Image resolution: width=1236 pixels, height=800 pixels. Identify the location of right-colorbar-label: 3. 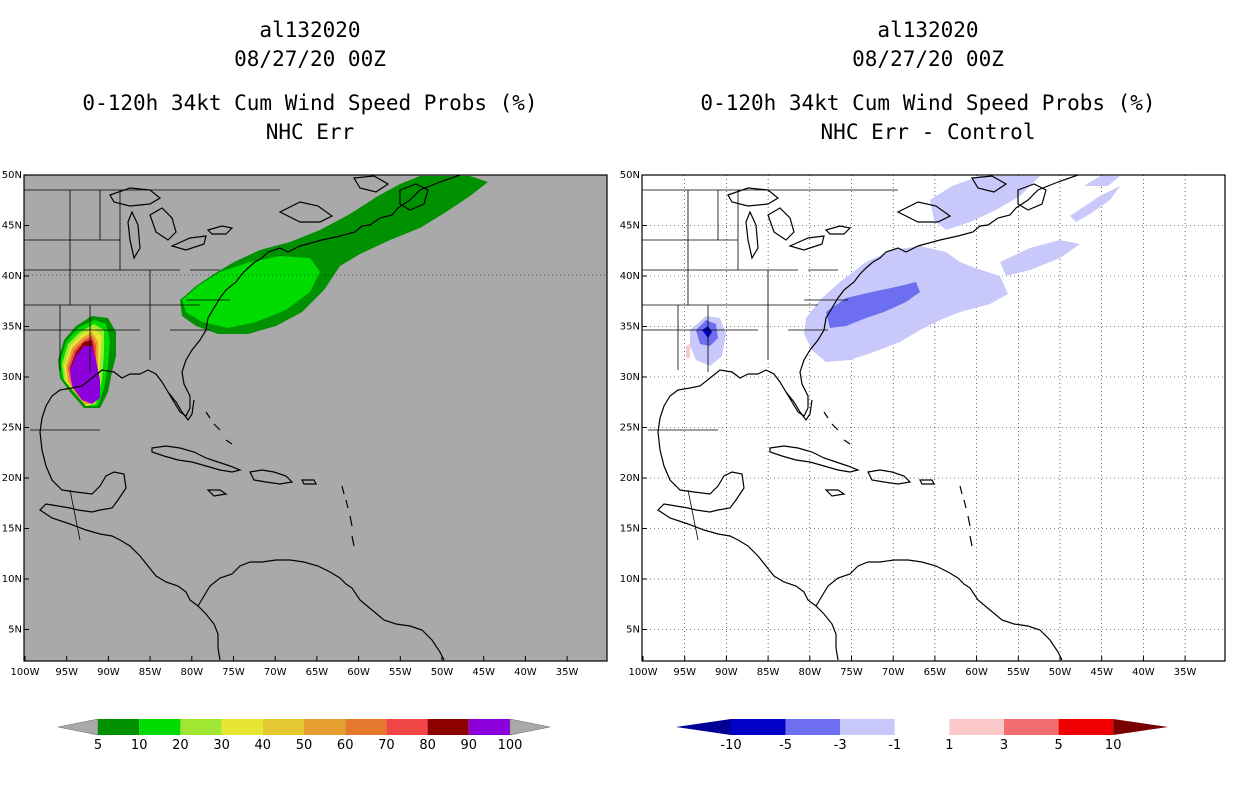
(1004, 745).